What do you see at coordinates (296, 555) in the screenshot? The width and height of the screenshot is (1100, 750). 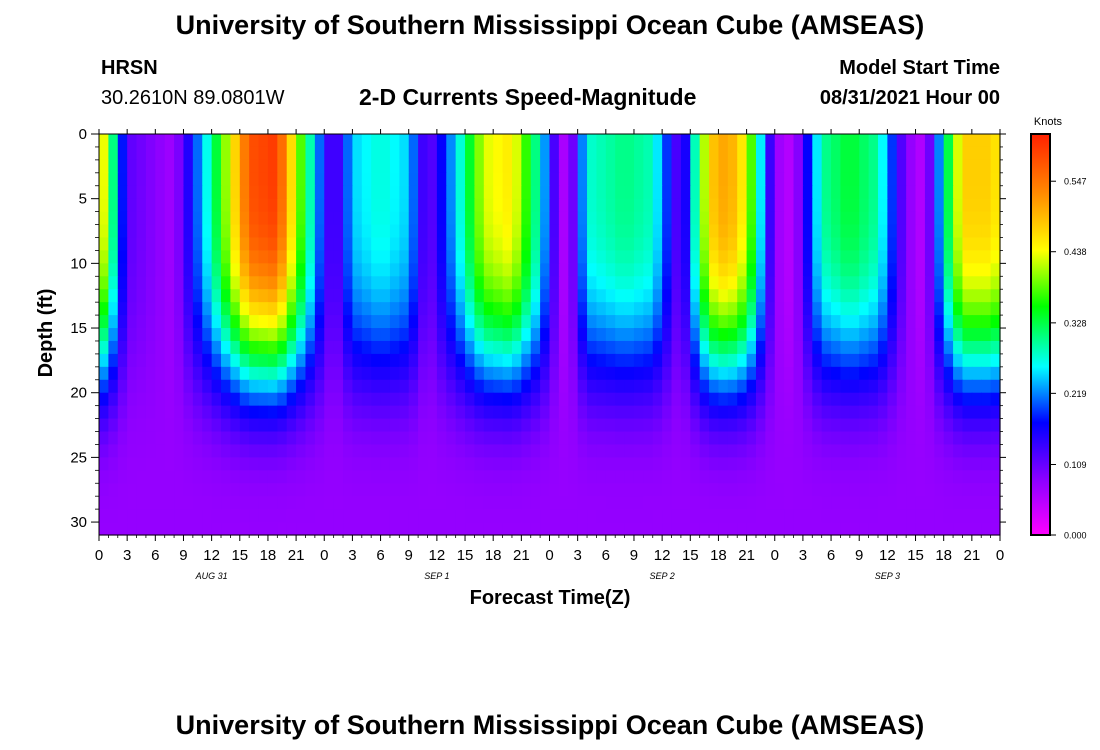 I see `x-tick-label: 21` at bounding box center [296, 555].